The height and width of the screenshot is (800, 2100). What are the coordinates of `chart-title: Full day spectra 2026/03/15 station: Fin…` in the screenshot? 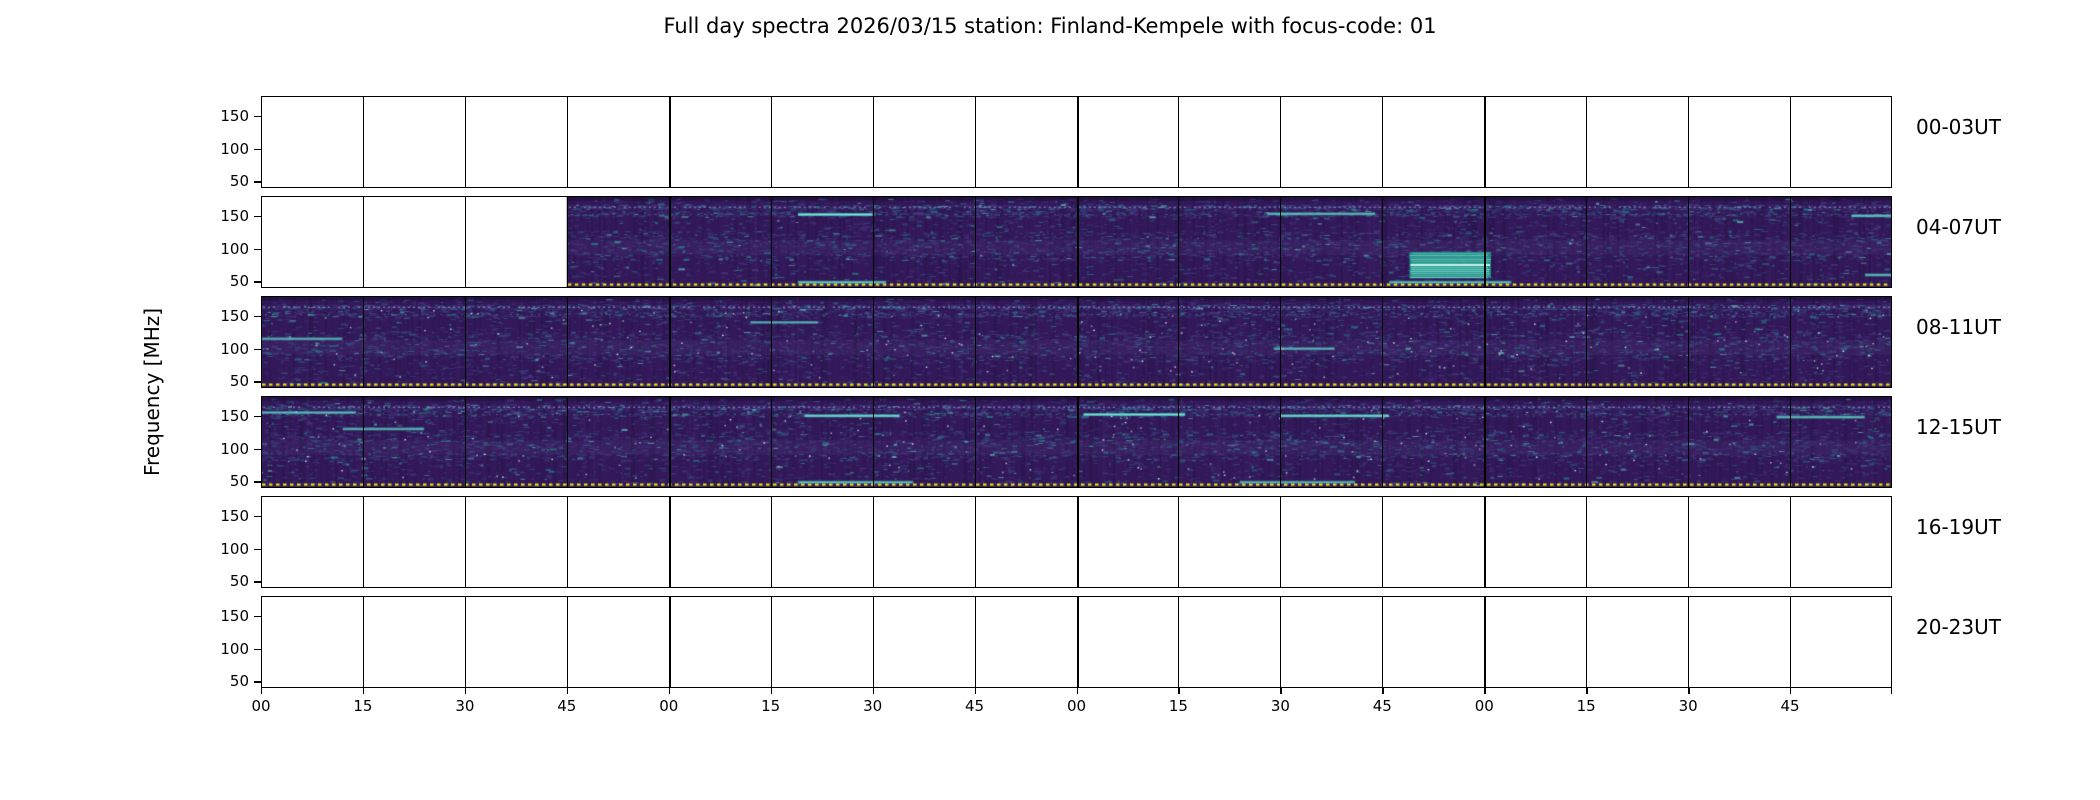 It's located at (1050, 26).